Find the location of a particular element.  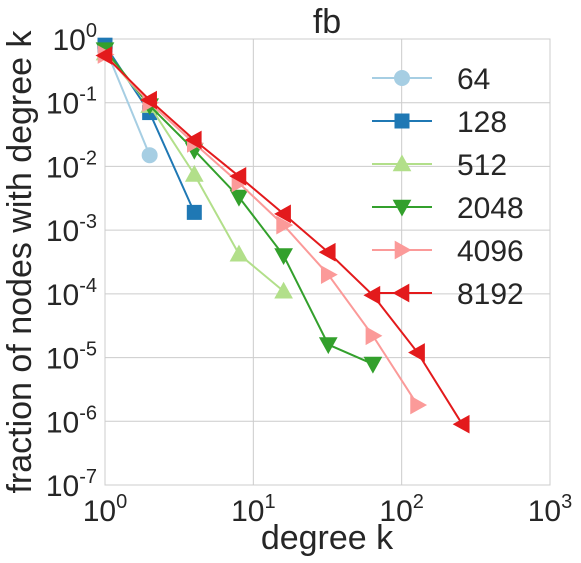

y-tick-label: 10⁰ is located at coordinates (75, 38).